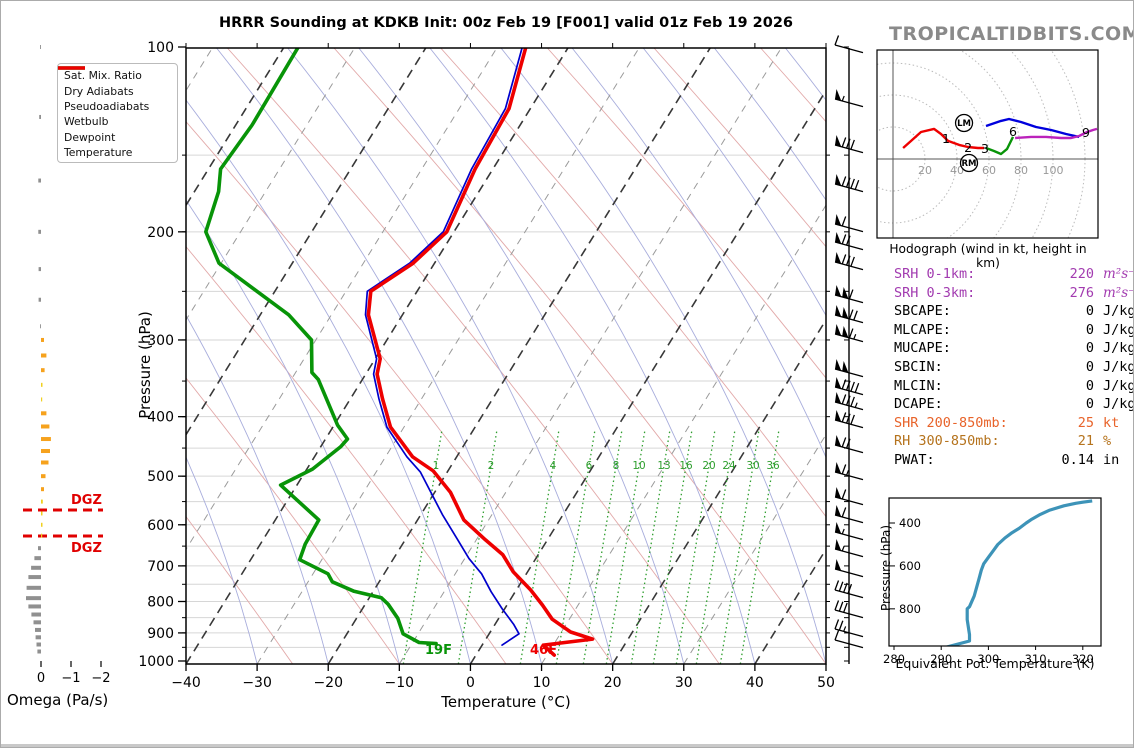 The image size is (1134, 748). I want to click on stat-row-sbcin: SBCIN: 0 J/kg, so click(1014, 368).